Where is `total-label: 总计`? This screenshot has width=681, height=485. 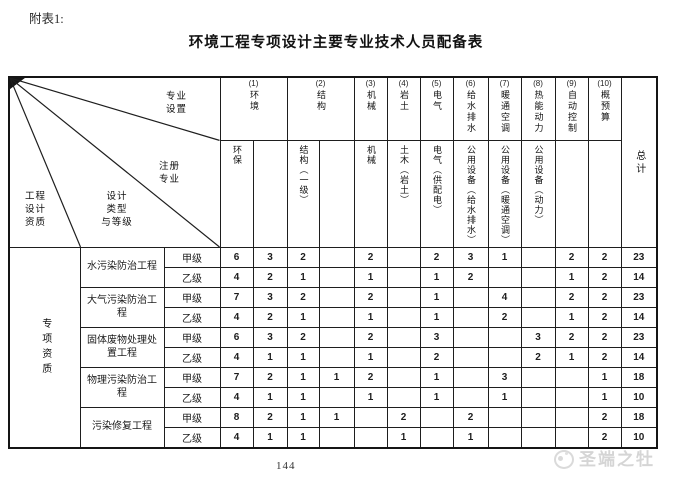
total-label: 总计 is located at coordinates (639, 162).